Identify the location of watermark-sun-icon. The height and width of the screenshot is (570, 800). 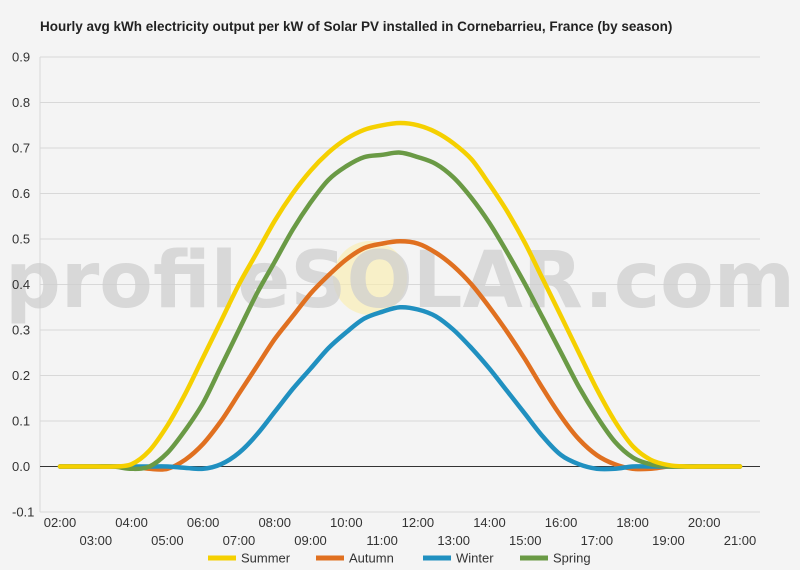
(370, 278).